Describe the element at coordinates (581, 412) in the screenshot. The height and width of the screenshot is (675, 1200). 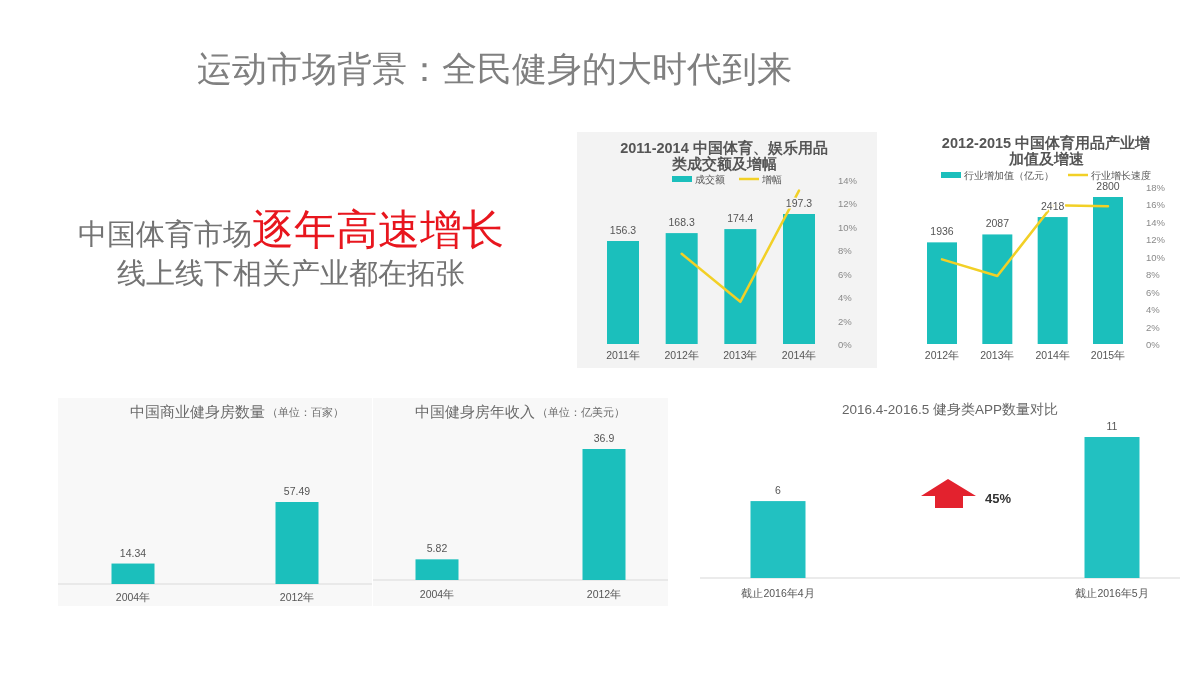
I see `chart-subtitle: （单位：亿美元）` at that location.